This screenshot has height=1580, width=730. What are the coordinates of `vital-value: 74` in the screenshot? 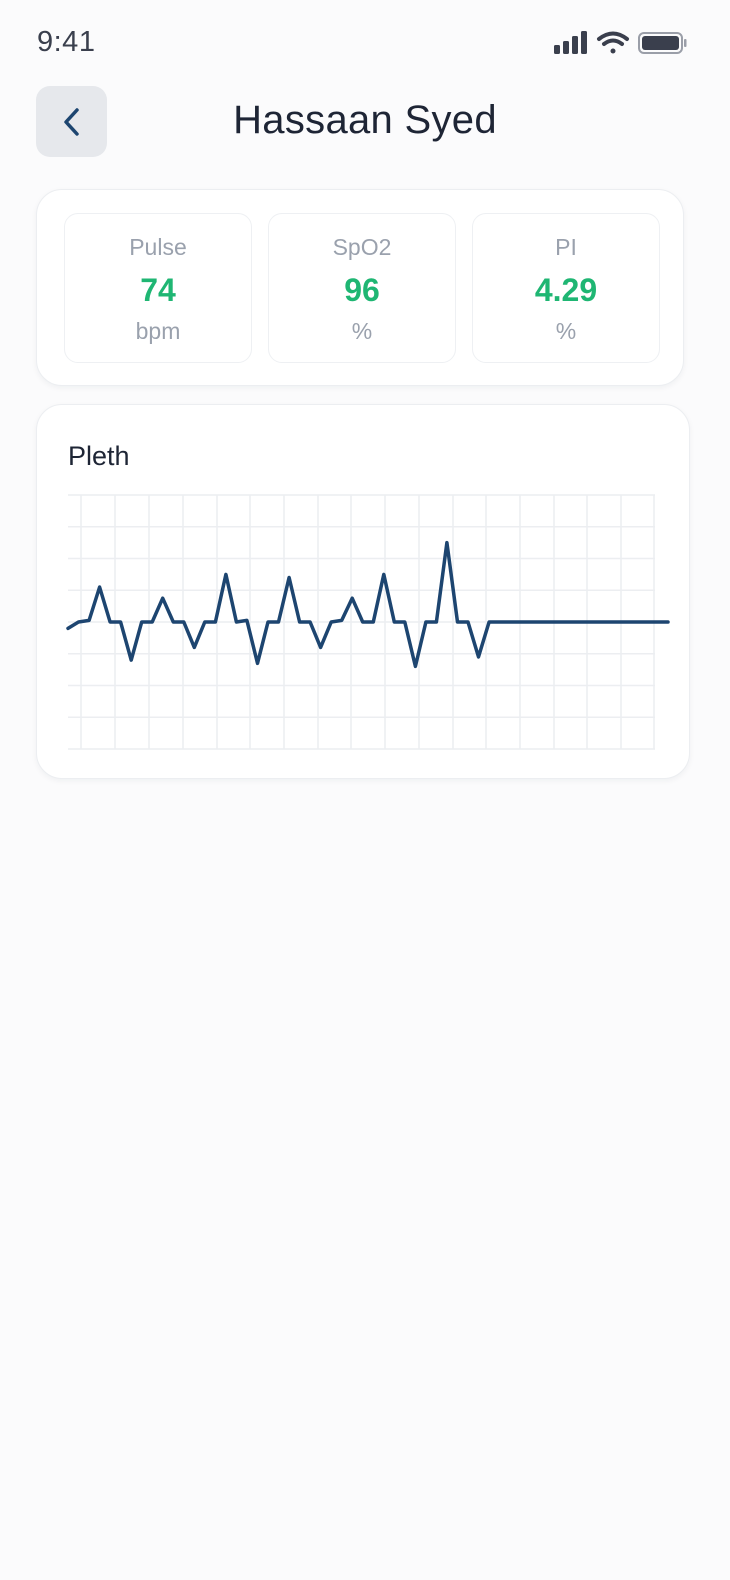 It's located at (158, 290).